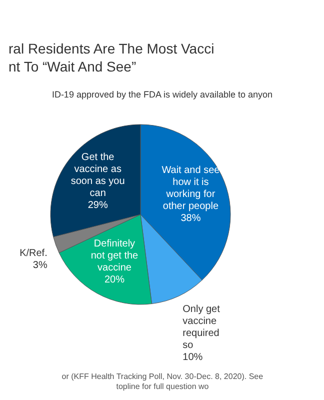  What do you see at coordinates (114, 256) in the screenshot?
I see `slice-label: Definitely not get the vaccine` at bounding box center [114, 256].